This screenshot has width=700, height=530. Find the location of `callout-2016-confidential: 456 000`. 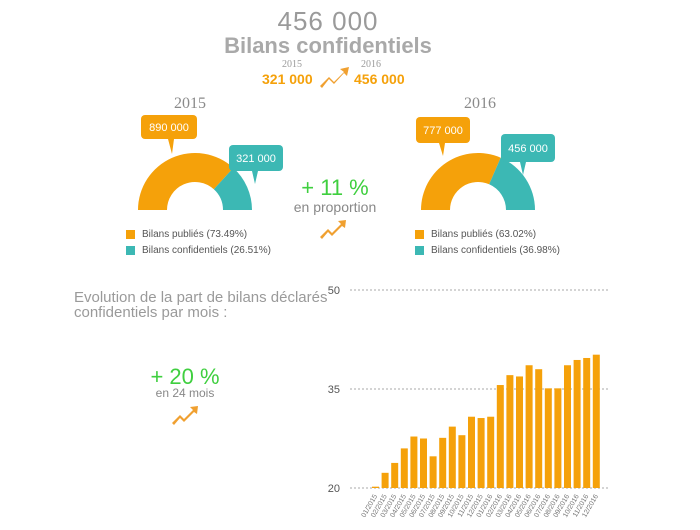

callout-2016-confidential: 456 000 is located at coordinates (528, 154).